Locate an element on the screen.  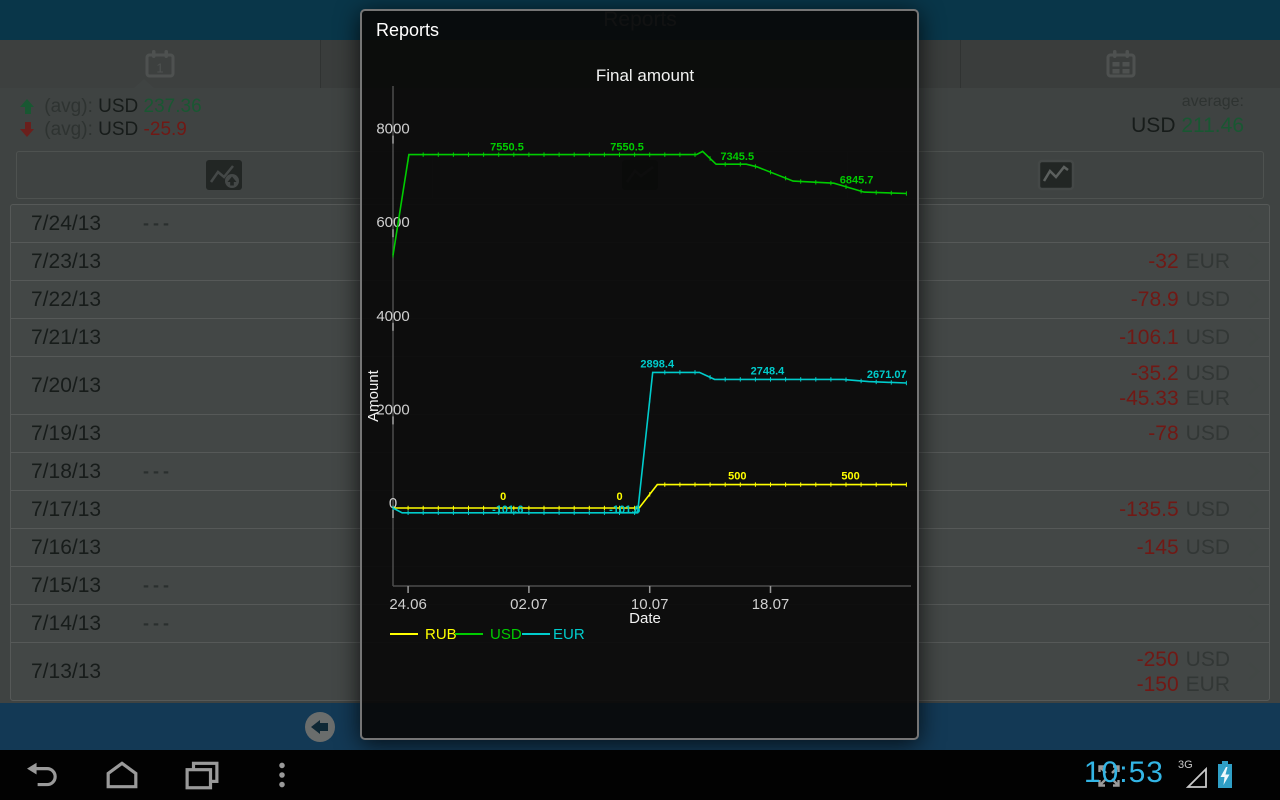
row-date: 7/24/13 is located at coordinates (66, 223).